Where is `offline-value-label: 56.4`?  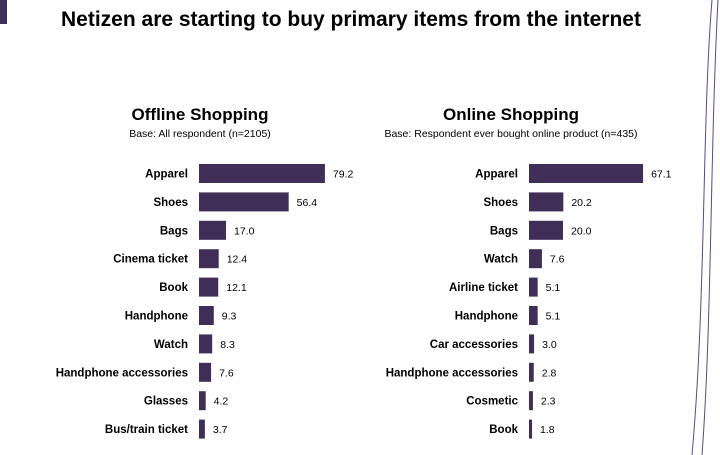 offline-value-label: 56.4 is located at coordinates (307, 203).